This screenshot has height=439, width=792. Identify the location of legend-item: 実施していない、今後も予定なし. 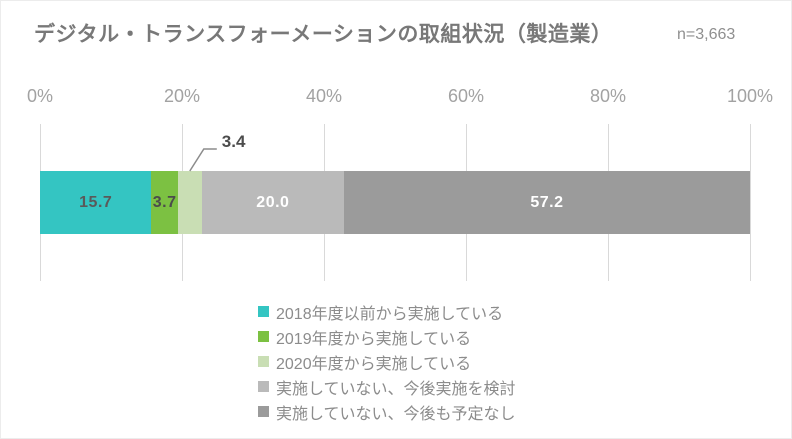
(387, 411).